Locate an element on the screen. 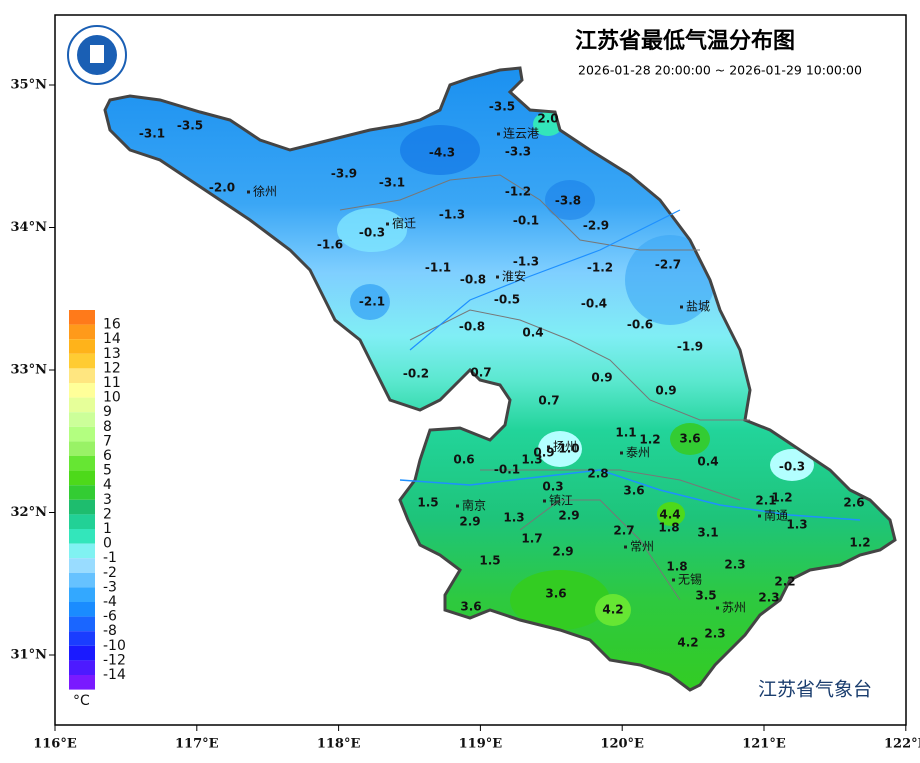 The image size is (920, 763). station-value: -3.3 is located at coordinates (518, 152).